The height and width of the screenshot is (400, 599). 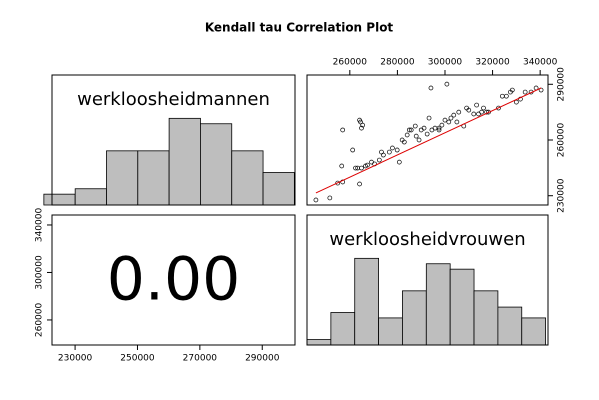 I want to click on chart-title: Kendall tau Correlation Plot, so click(x=299, y=28).